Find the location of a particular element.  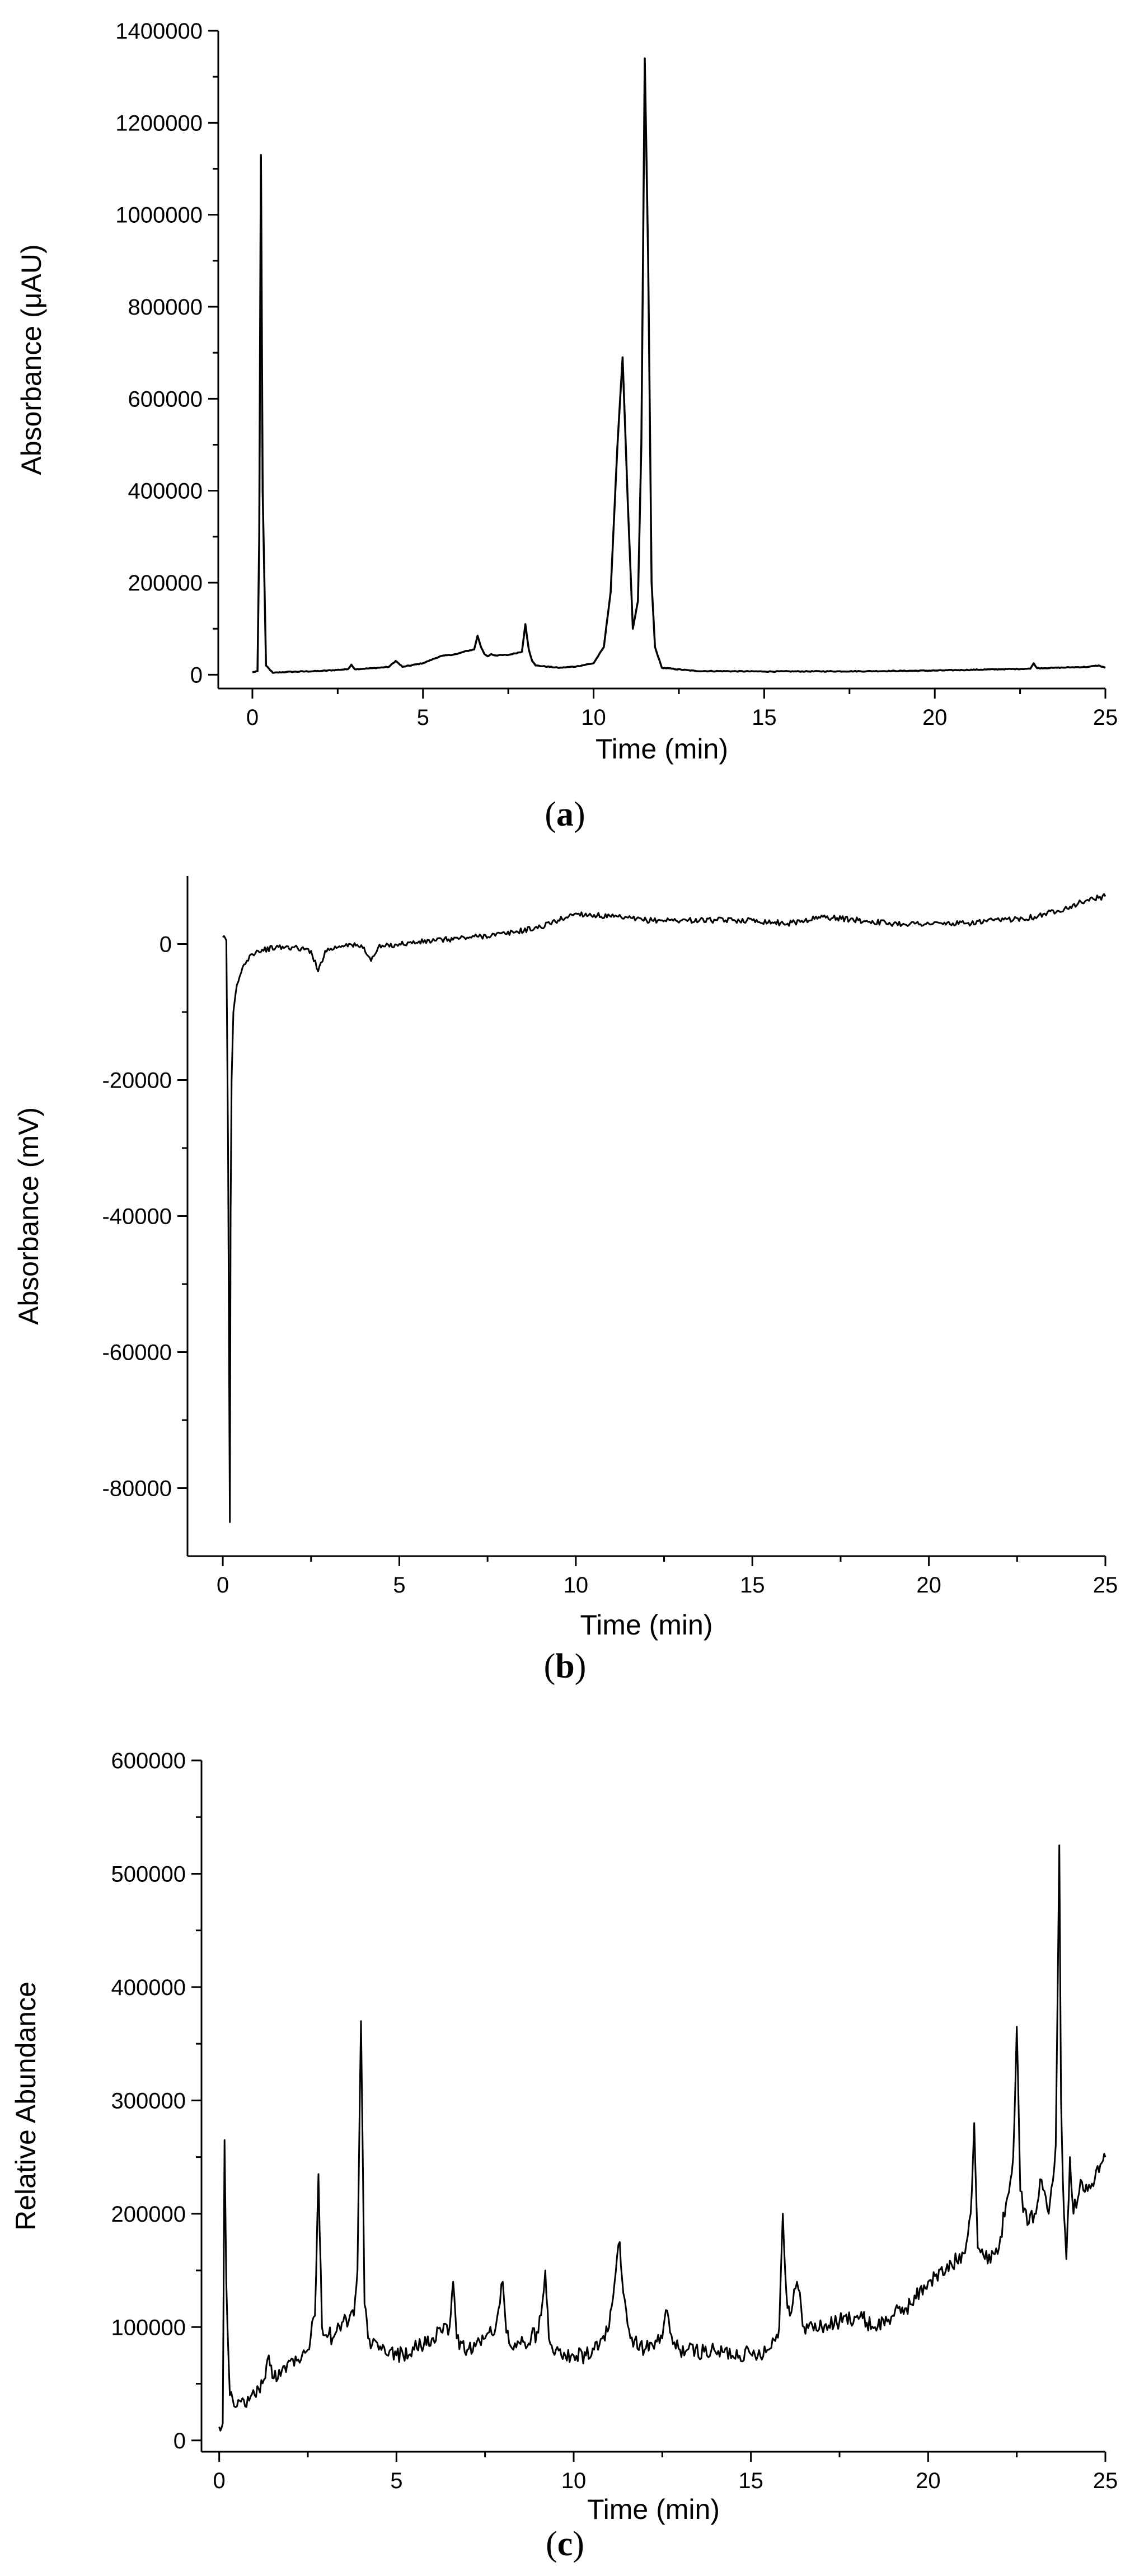

y-tick-label: -60000 is located at coordinates (137, 1353).